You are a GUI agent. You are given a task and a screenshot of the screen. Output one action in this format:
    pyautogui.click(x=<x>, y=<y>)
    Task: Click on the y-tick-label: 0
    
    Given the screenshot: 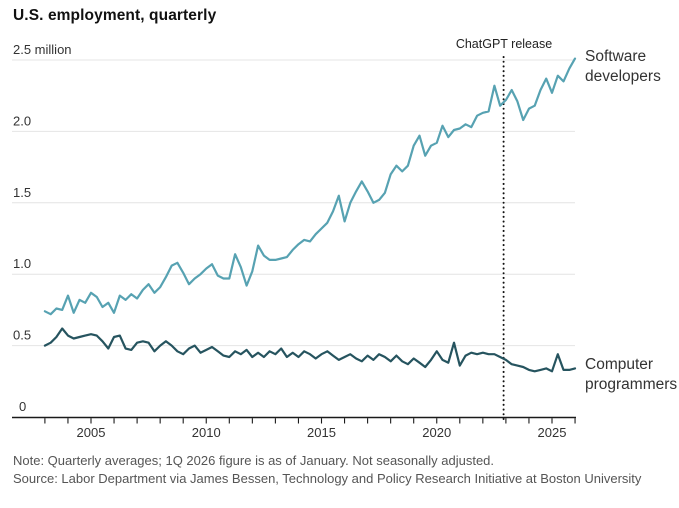 What is the action you would take?
    pyautogui.click(x=22, y=406)
    